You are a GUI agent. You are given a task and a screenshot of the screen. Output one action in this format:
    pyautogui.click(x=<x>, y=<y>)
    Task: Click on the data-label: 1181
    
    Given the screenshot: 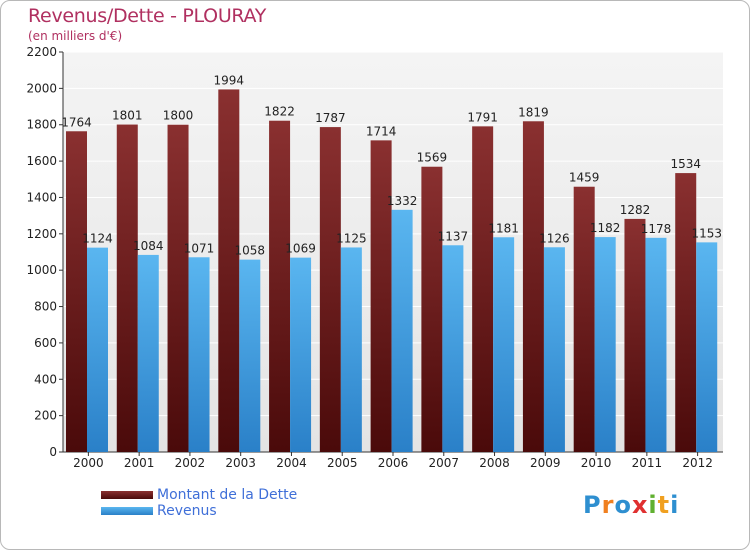 What is the action you would take?
    pyautogui.click(x=503, y=228)
    